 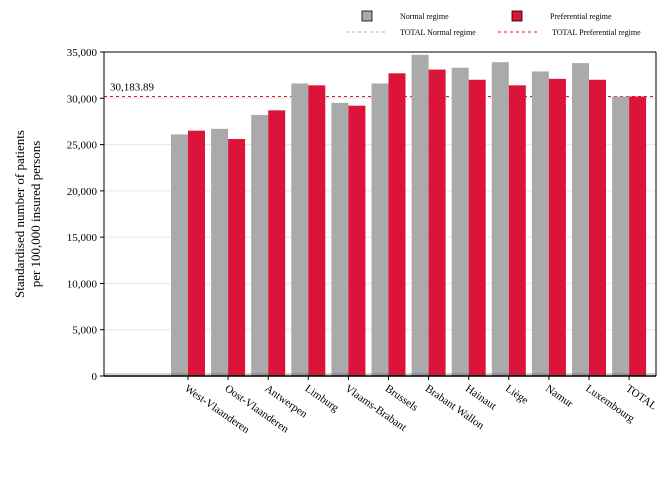 I want to click on reference-value-label: 30,183.89, so click(x=132, y=88).